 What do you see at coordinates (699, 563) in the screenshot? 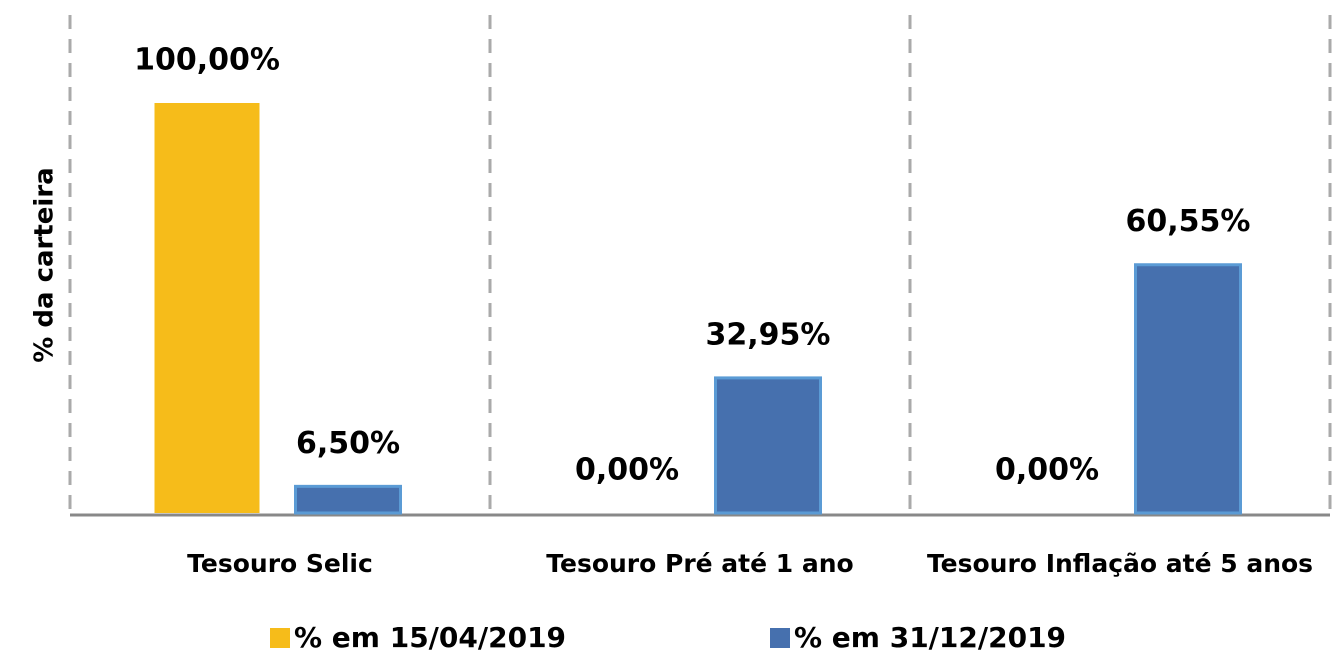
I see `x-tick-label: Tesouro Pré até 1 ano` at bounding box center [699, 563].